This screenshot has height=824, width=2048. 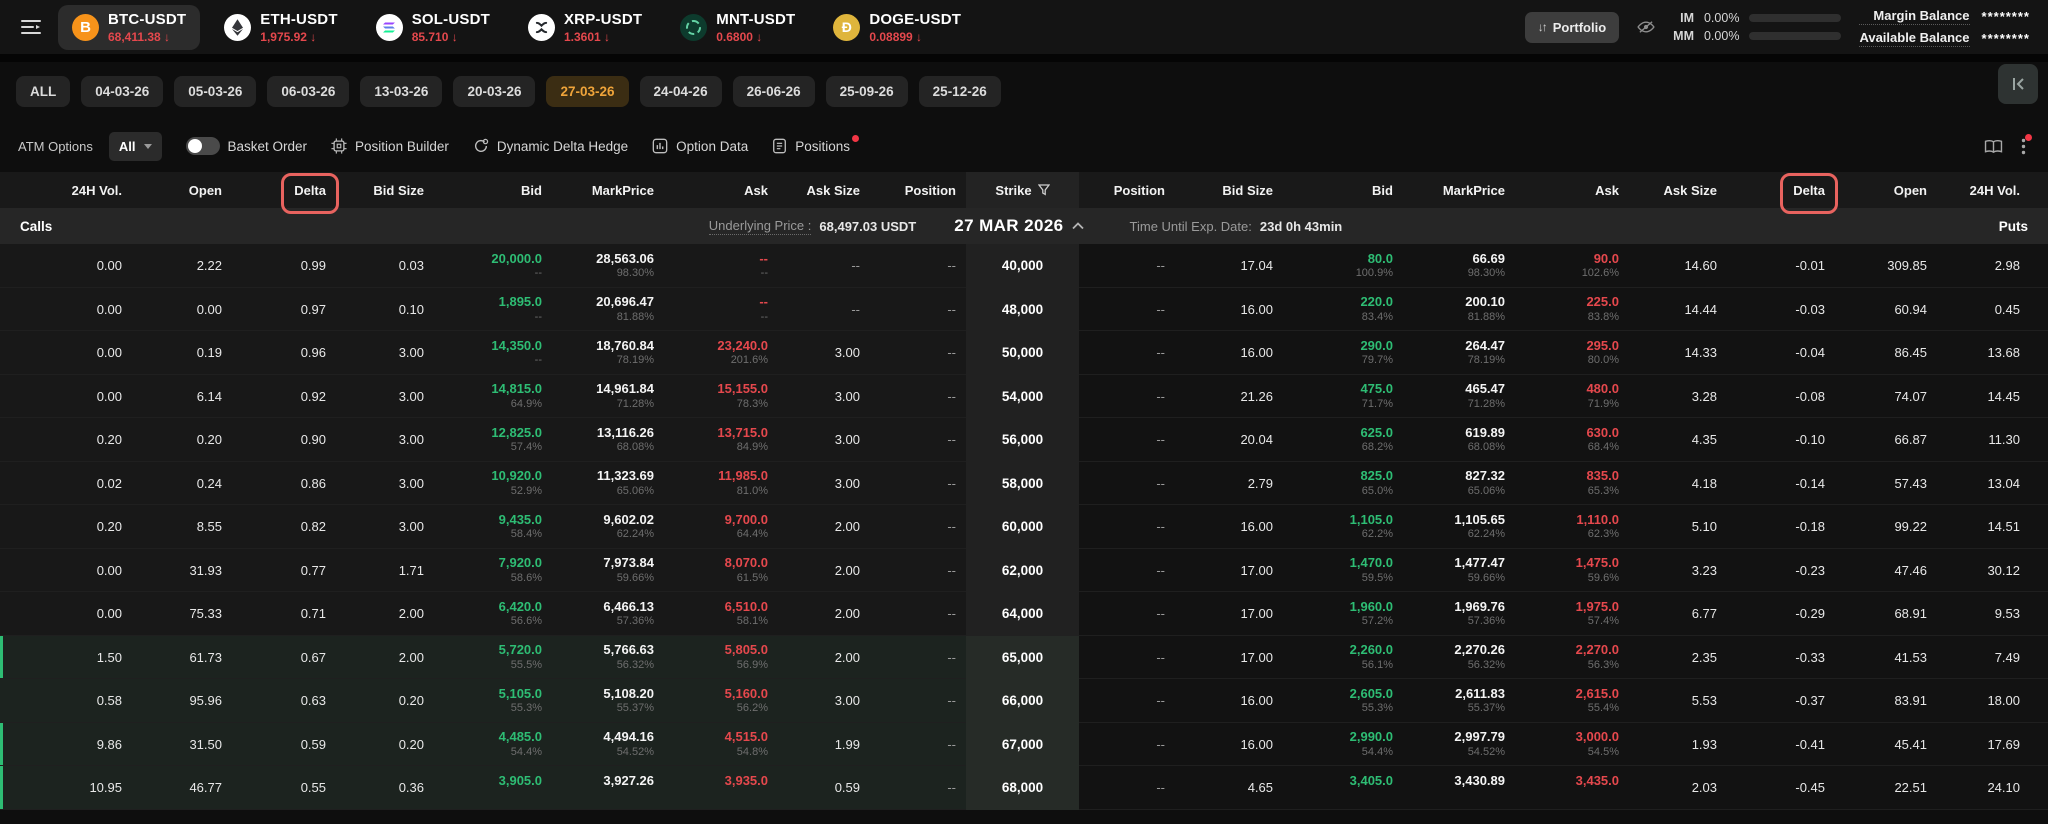 I want to click on puts-mark-price-cell: 1,105.65 62.24%, so click(x=1479, y=525).